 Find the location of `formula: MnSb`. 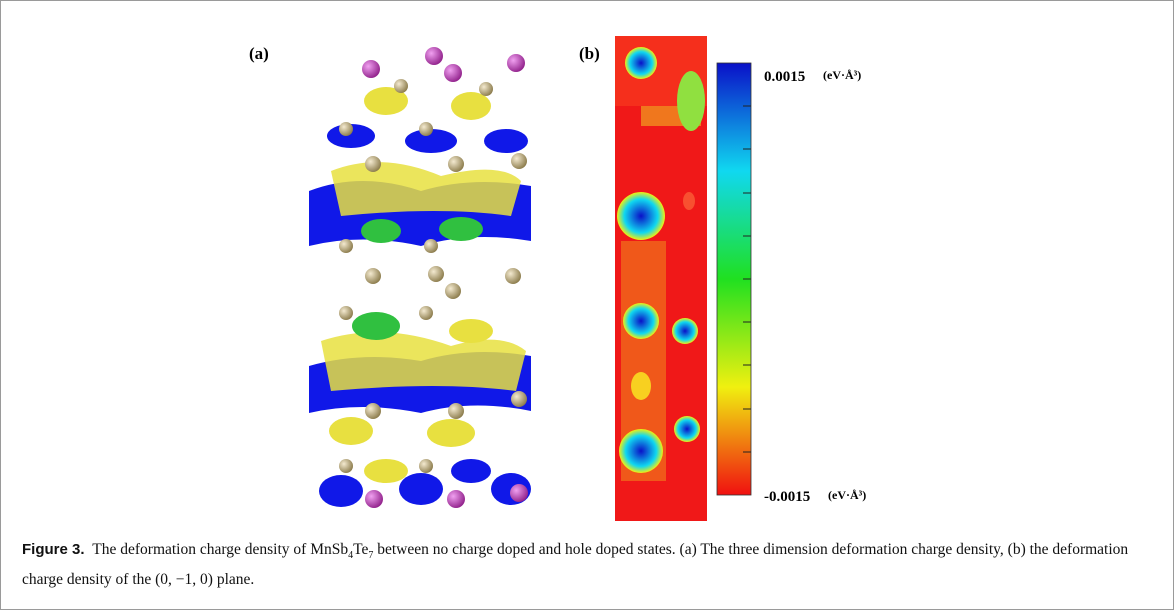

formula: MnSb is located at coordinates (329, 549).